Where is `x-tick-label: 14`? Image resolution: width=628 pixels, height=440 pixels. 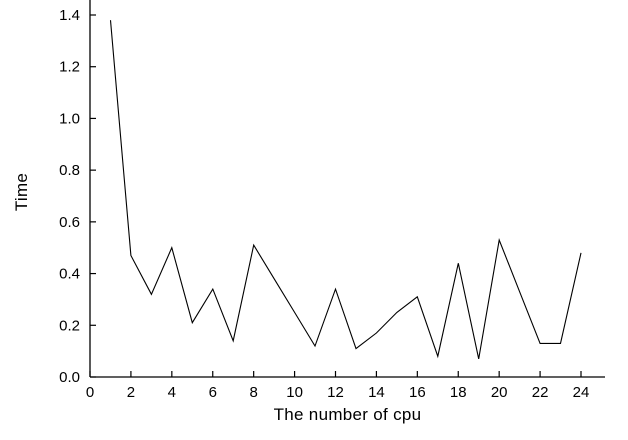 x-tick-label: 14 is located at coordinates (376, 392).